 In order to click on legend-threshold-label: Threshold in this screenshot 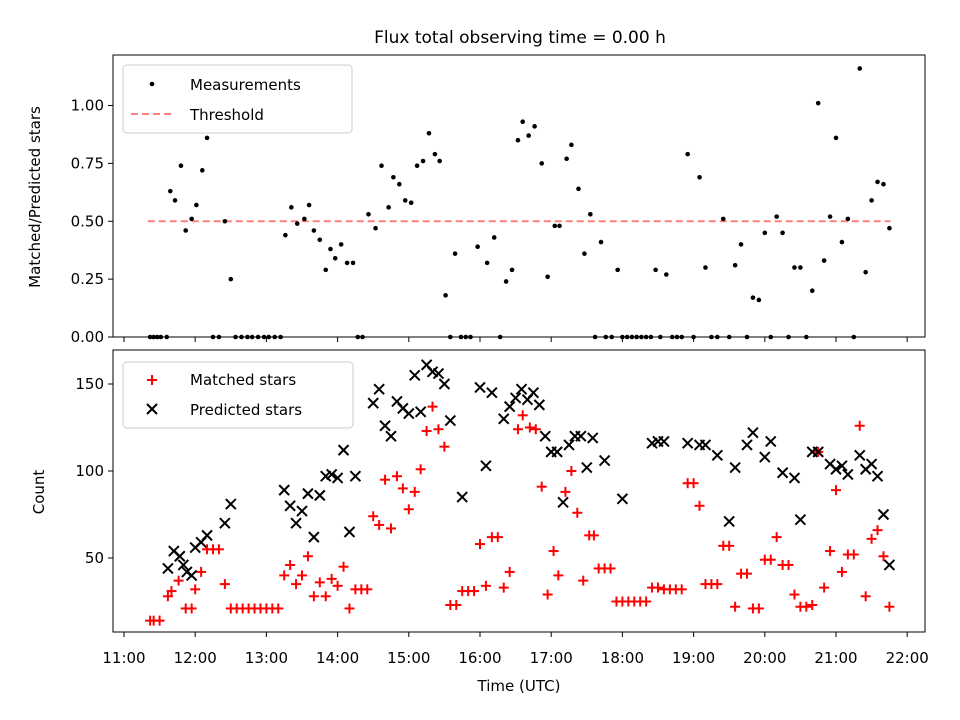, I will do `click(226, 115)`.